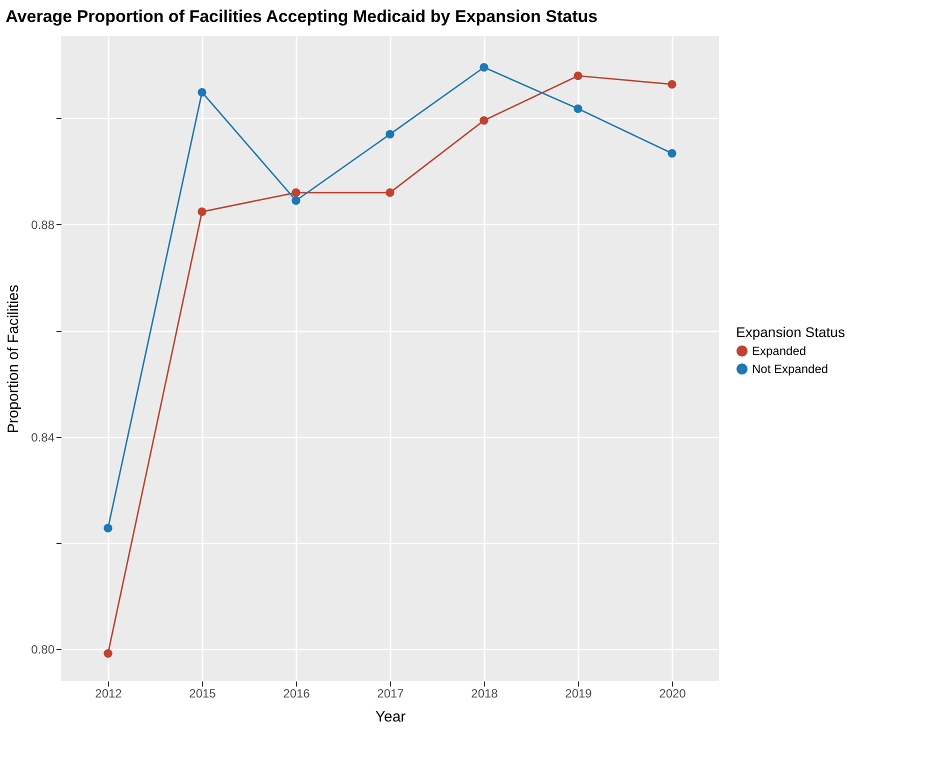 This screenshot has height=762, width=932. Describe the element at coordinates (108, 693) in the screenshot. I see `x-tick-label: 2012` at that location.